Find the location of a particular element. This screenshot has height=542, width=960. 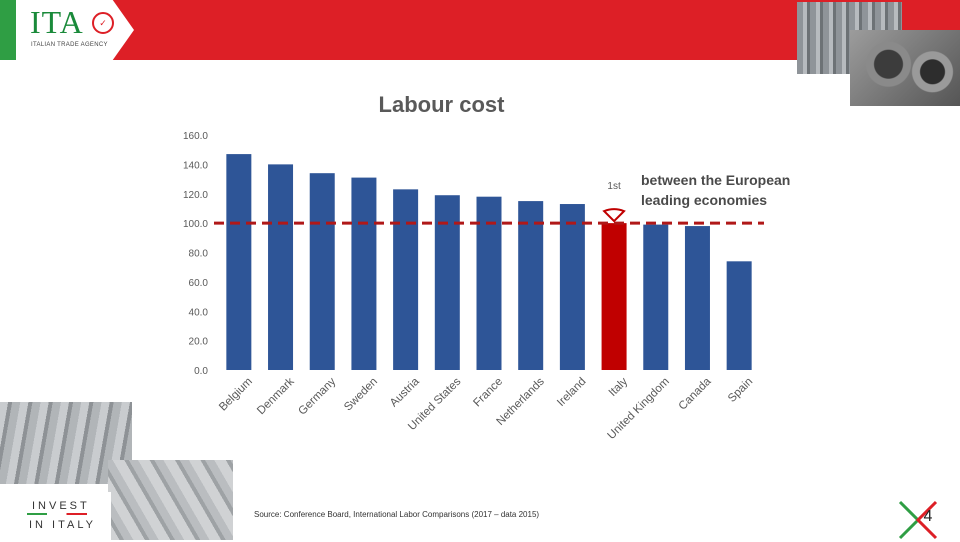

bar-germany is located at coordinates (322, 271).